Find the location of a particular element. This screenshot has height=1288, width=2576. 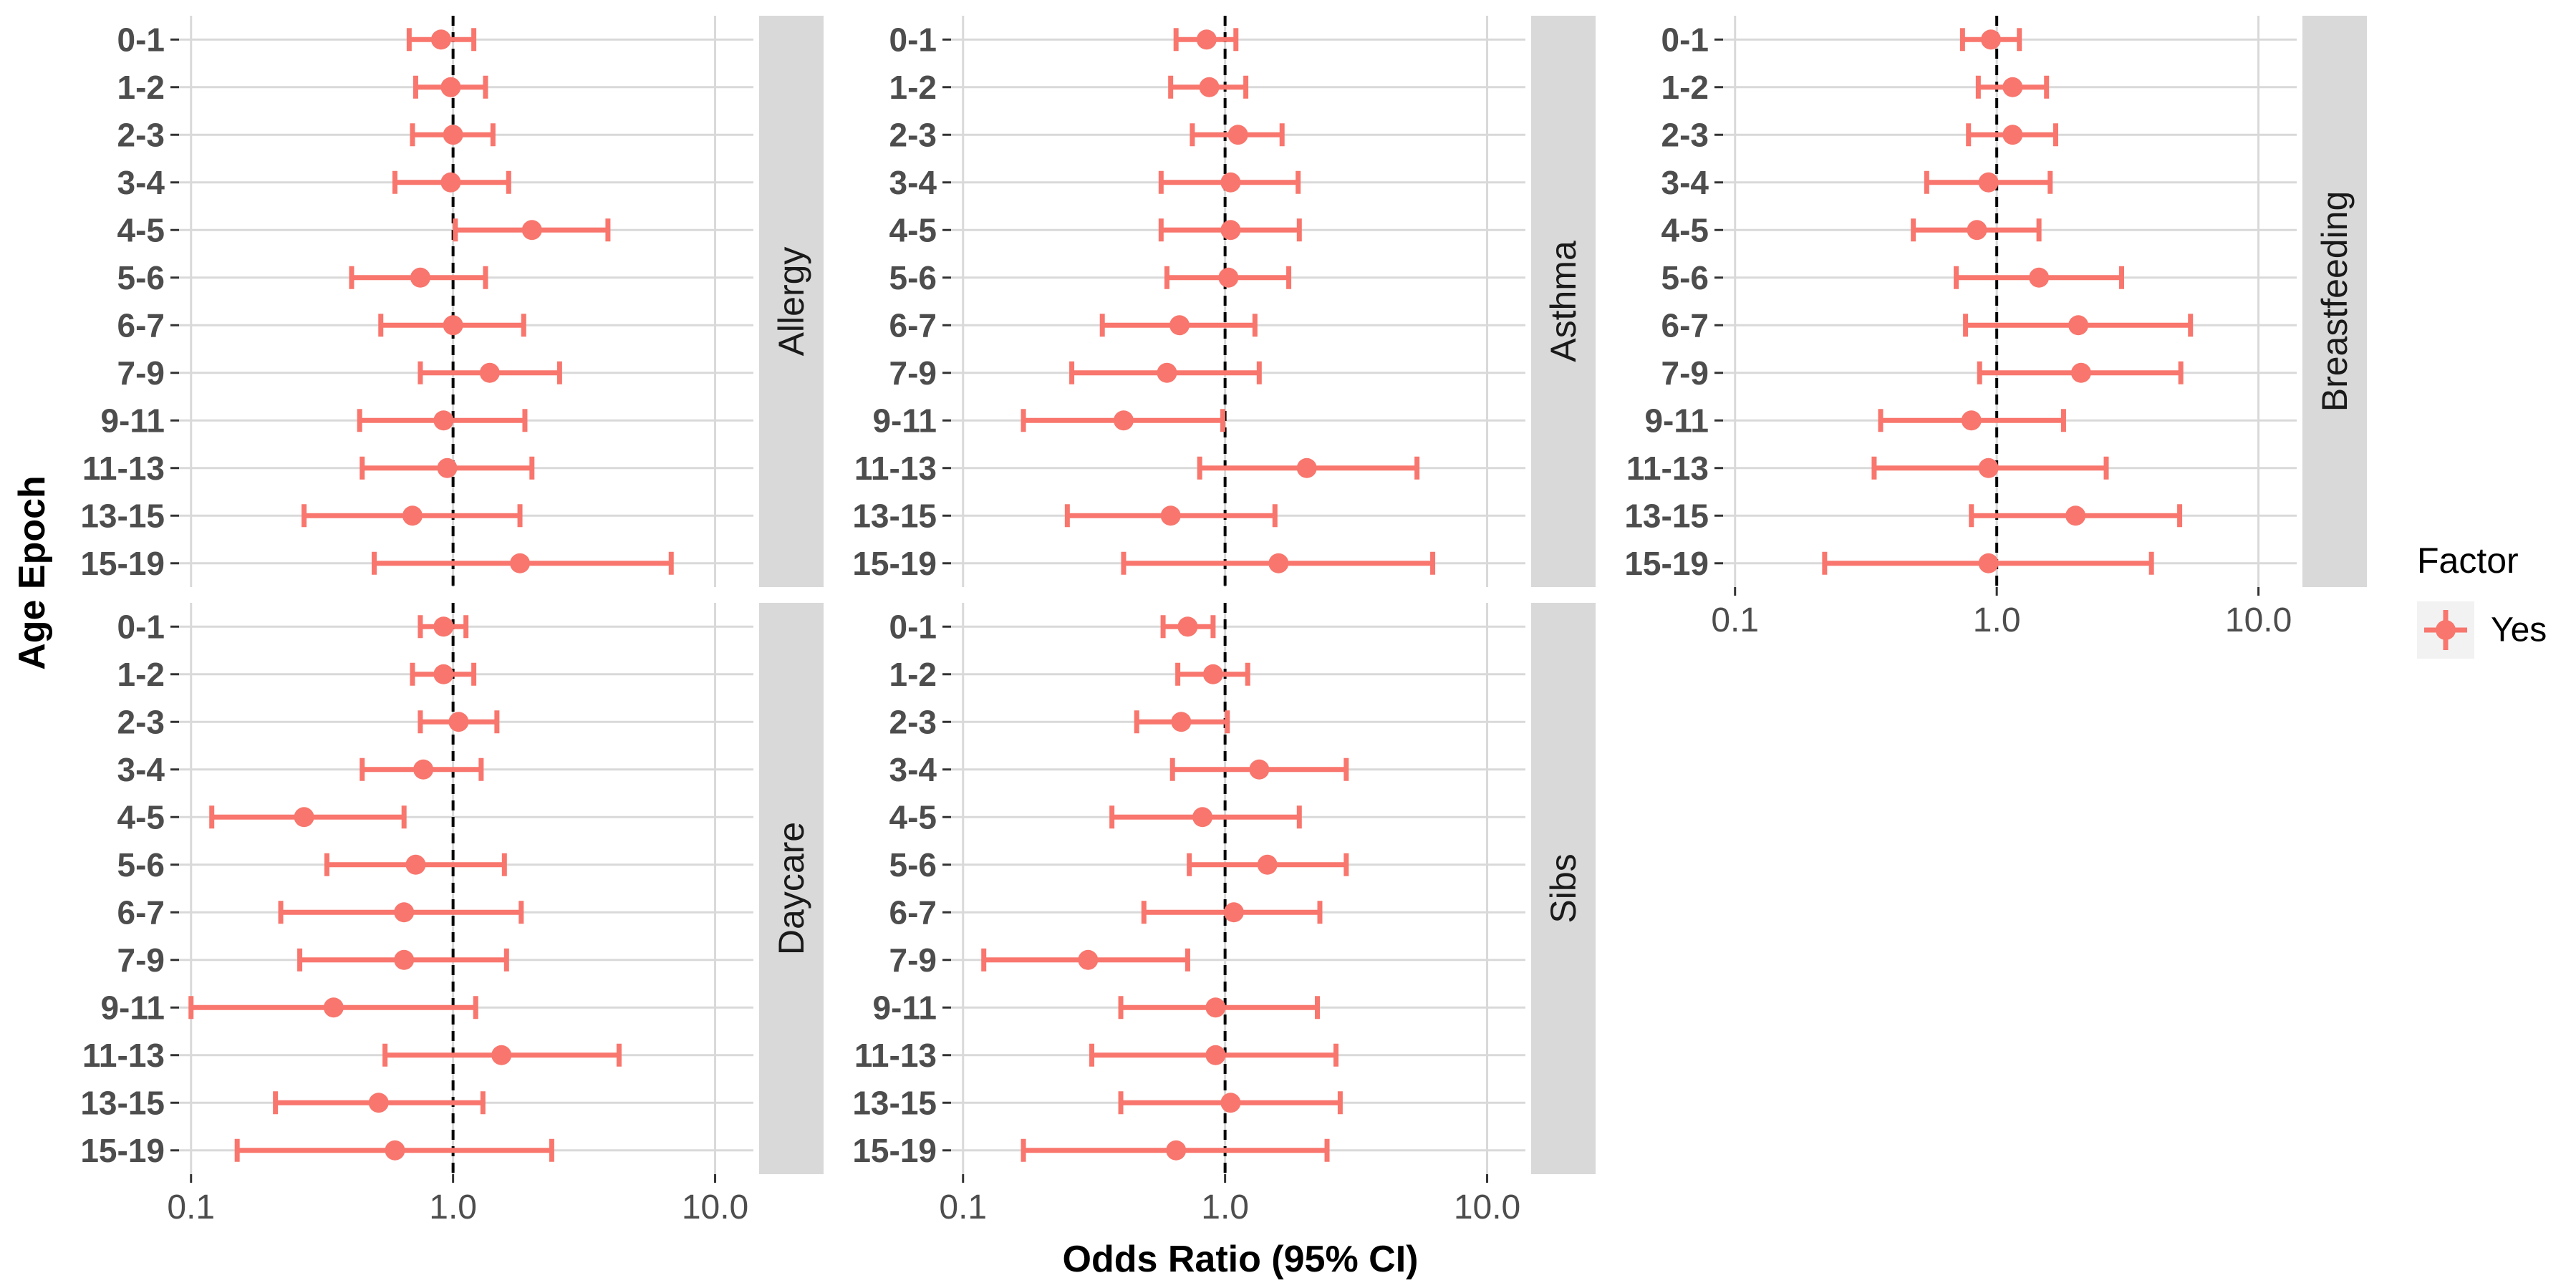

y-tick-label: 13-15 is located at coordinates (1666, 515).